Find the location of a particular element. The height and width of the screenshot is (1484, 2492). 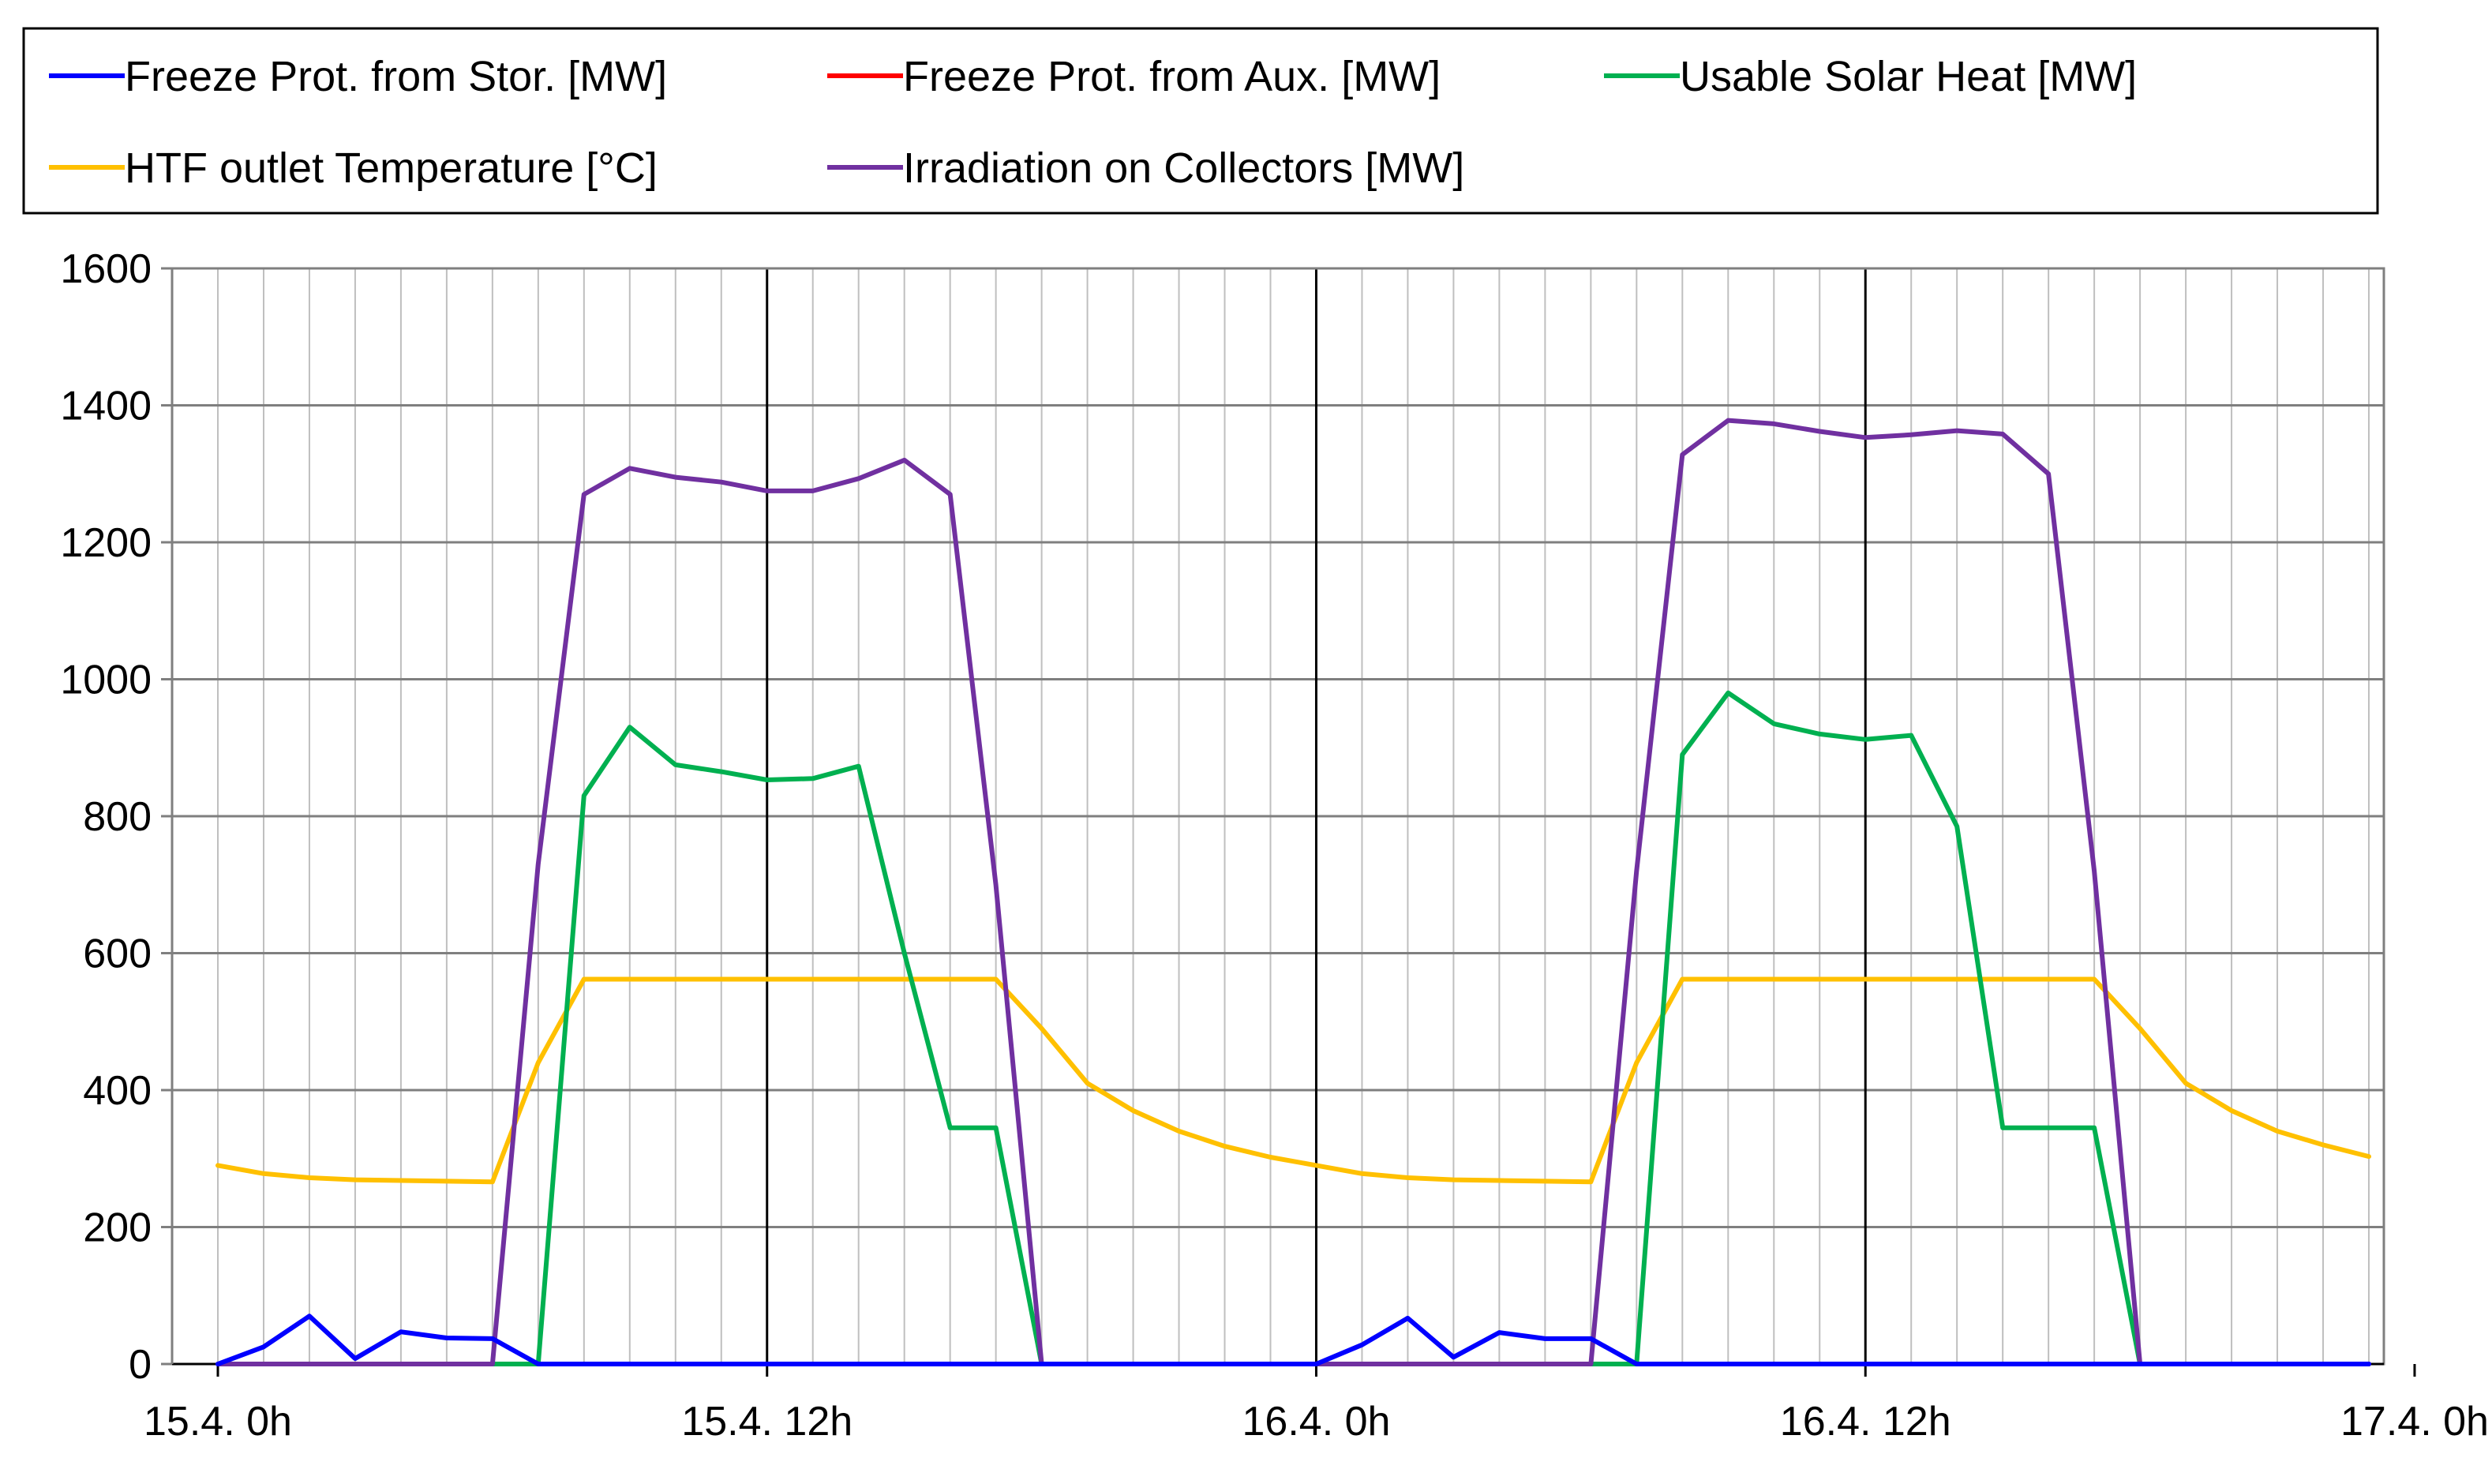

legend-label: HTF outlet Temperature [°C] is located at coordinates (391, 168).